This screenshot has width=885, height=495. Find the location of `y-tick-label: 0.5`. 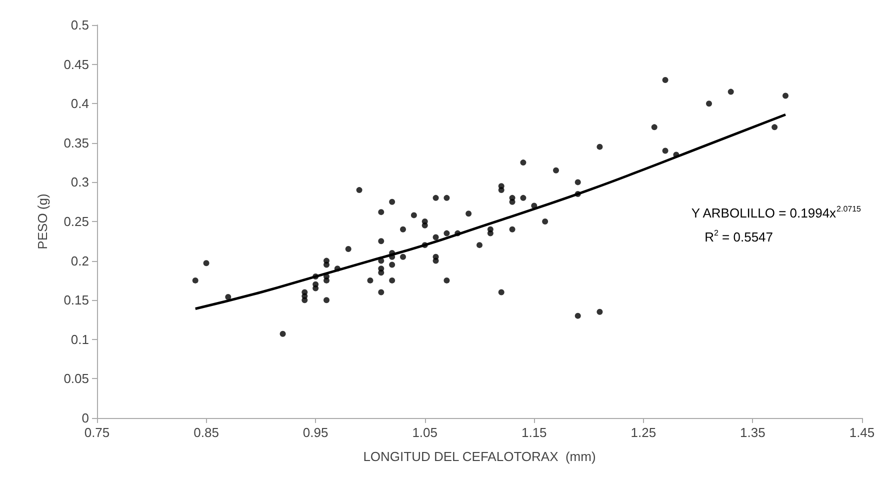

y-tick-label: 0.5 is located at coordinates (79, 25).